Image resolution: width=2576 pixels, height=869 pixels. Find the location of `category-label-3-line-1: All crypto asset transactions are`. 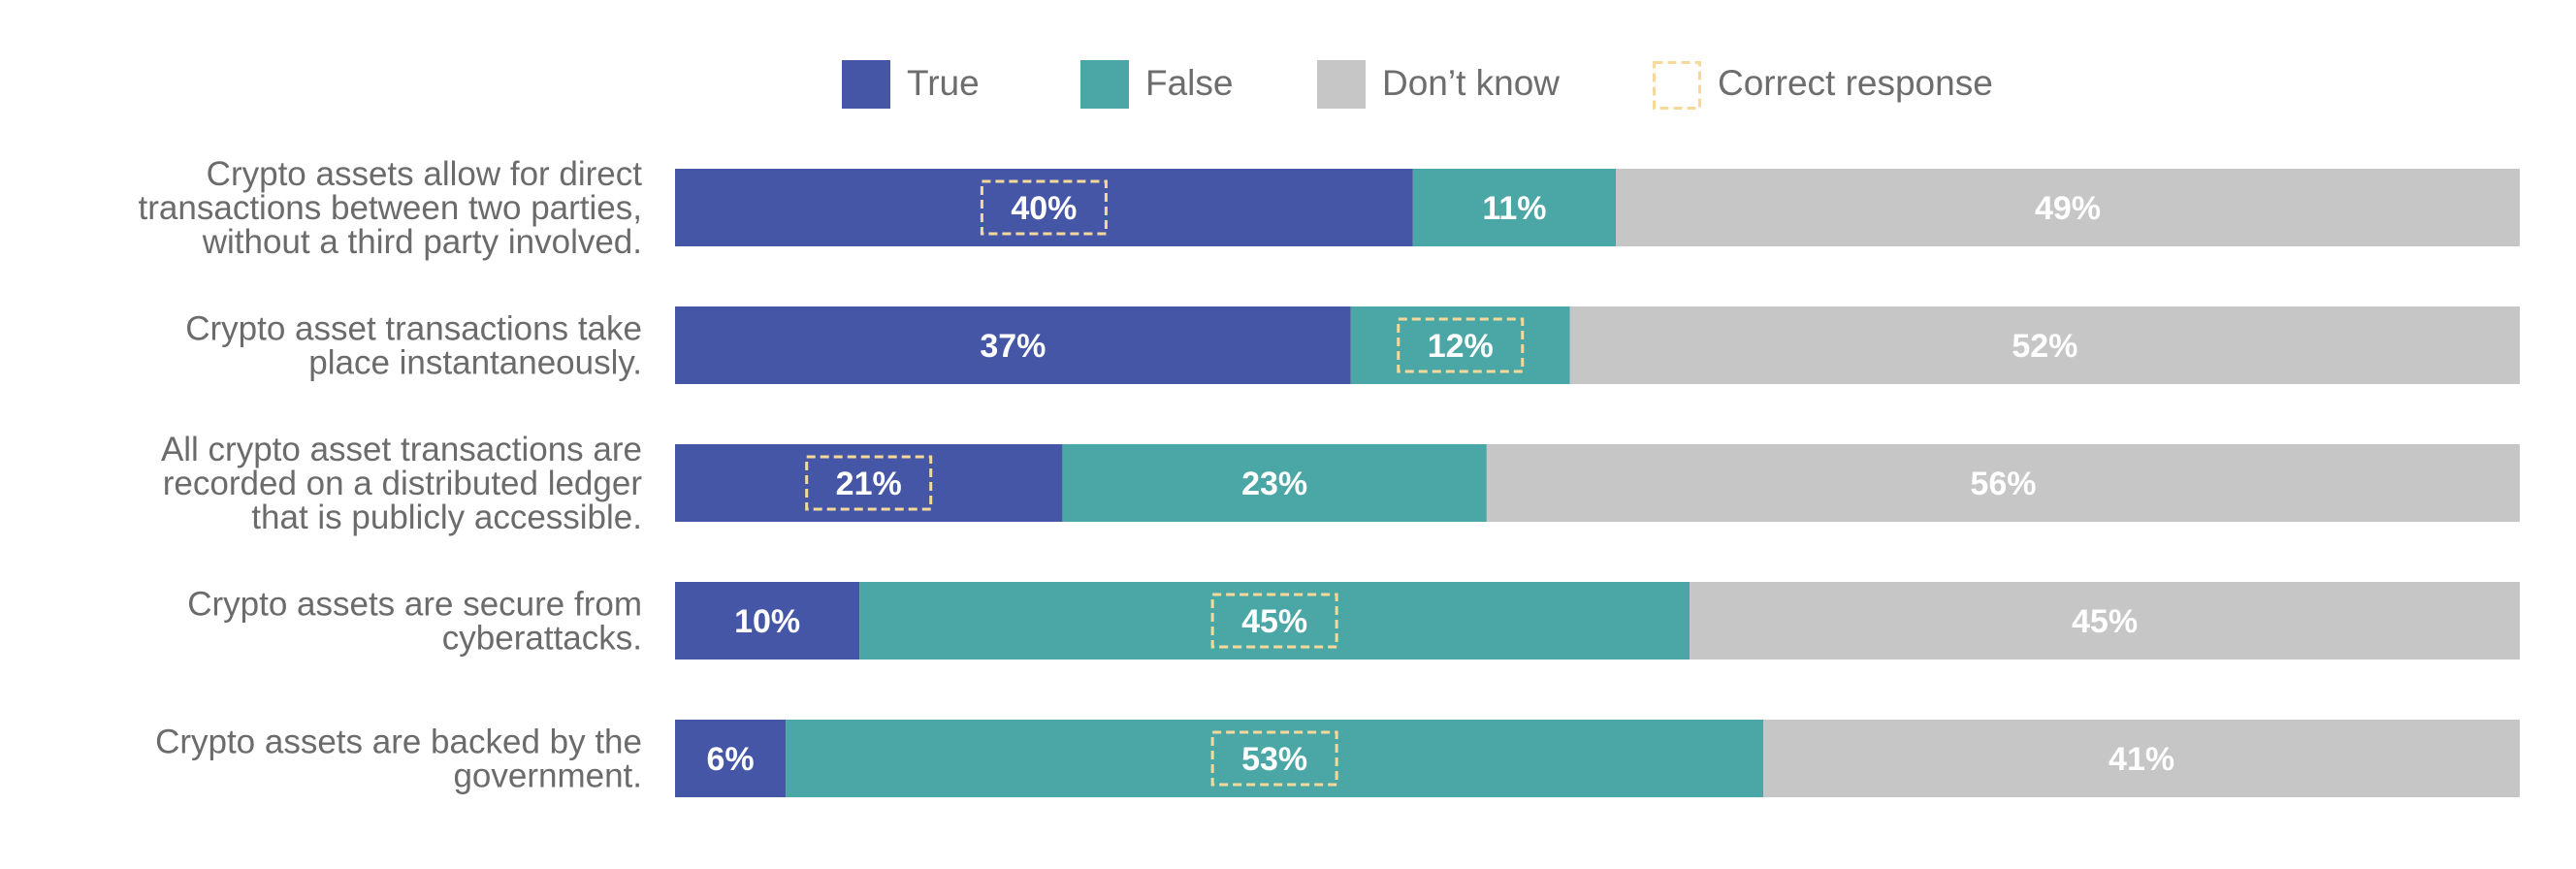

category-label-3-line-1: All crypto asset transactions are is located at coordinates (401, 449).